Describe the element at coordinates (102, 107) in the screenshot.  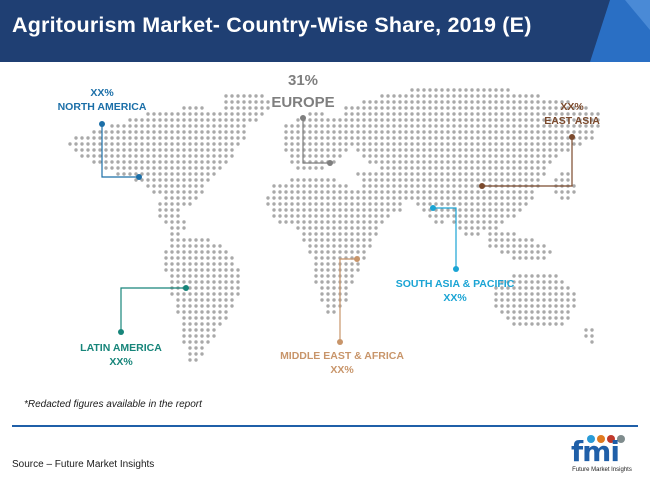
I see `north-america-name: NORTH AMERICA` at that location.